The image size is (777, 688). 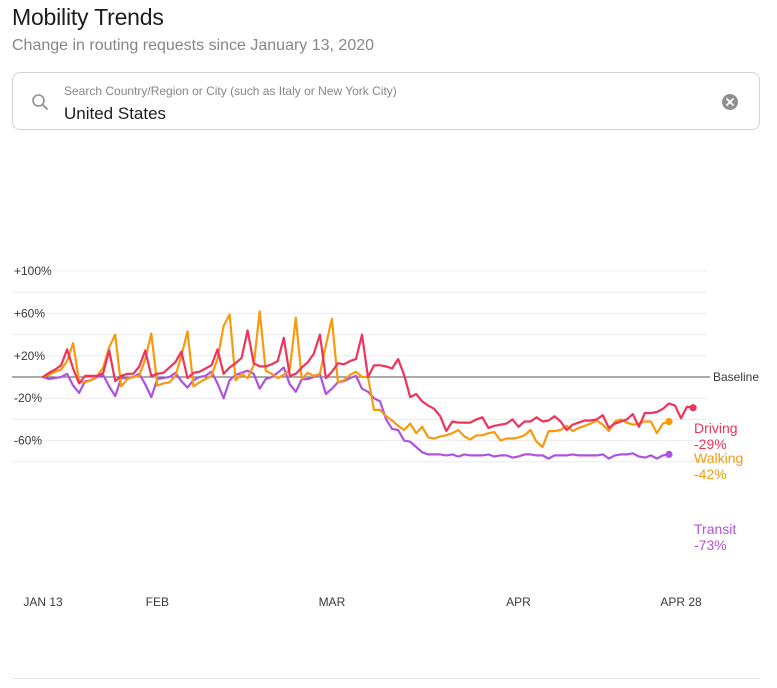 What do you see at coordinates (669, 454) in the screenshot?
I see `series-end-point-transit` at bounding box center [669, 454].